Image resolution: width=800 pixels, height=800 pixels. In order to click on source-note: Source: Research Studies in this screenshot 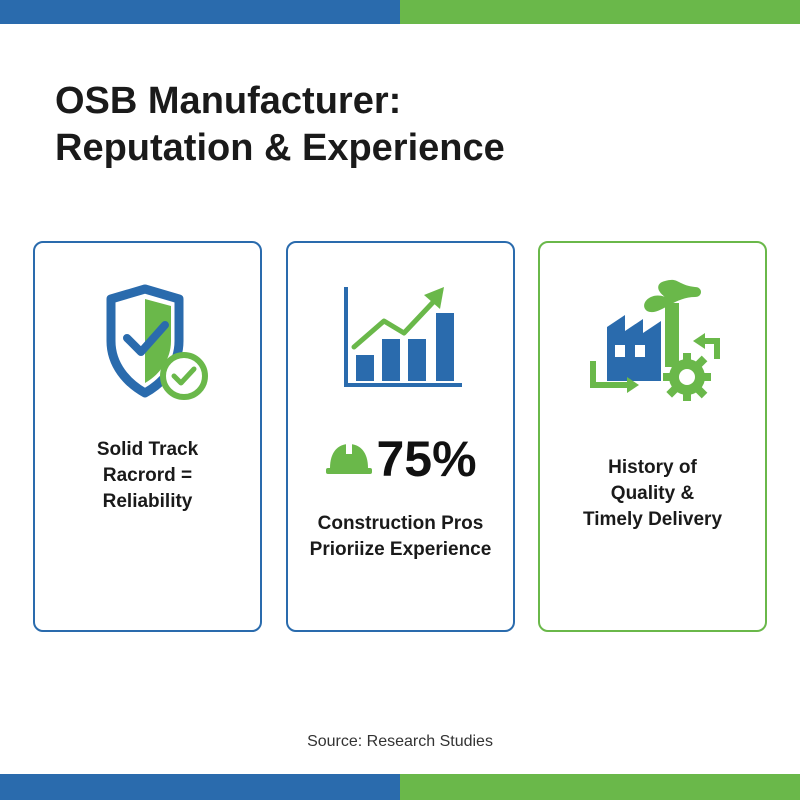, I will do `click(400, 741)`.